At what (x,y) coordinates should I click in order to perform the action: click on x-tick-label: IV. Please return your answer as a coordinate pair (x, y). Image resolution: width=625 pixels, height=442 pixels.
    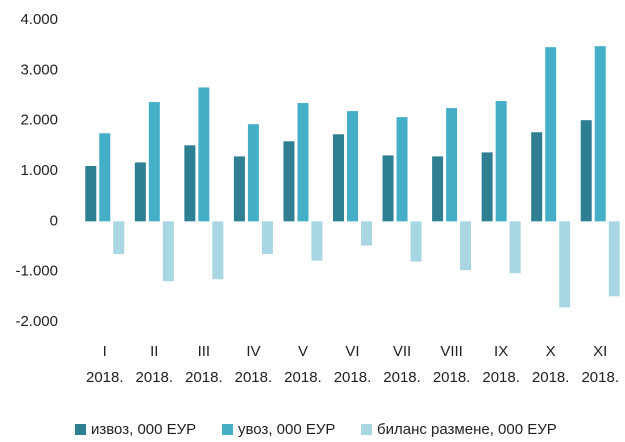
    Looking at the image, I should click on (253, 351).